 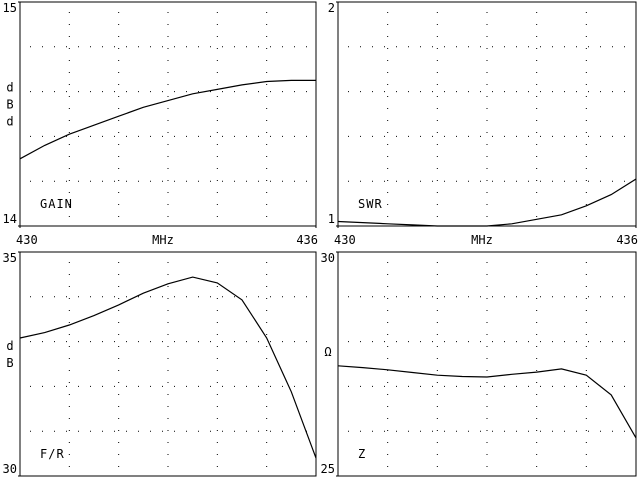 What do you see at coordinates (370, 204) in the screenshot?
I see `panel-label: SWR` at bounding box center [370, 204].